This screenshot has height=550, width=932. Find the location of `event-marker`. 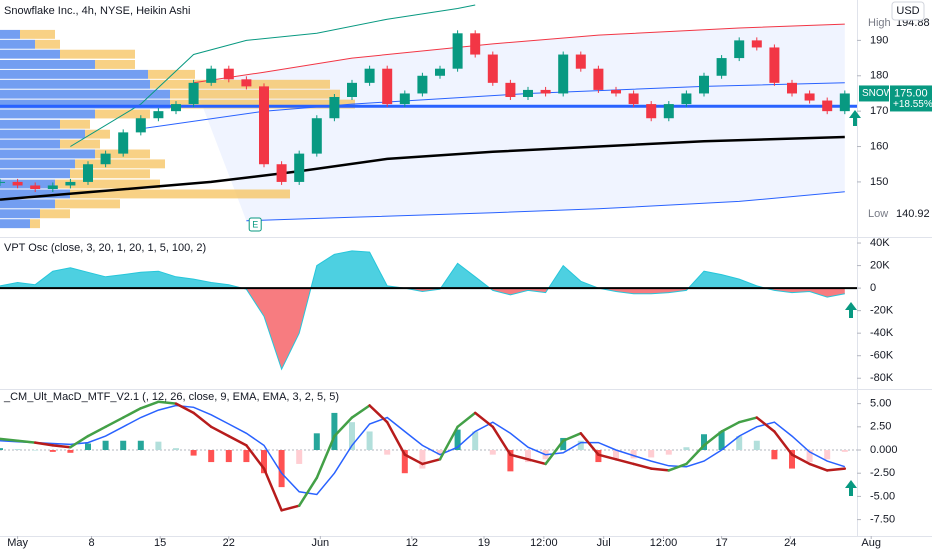

event-marker is located at coordinates (255, 224).